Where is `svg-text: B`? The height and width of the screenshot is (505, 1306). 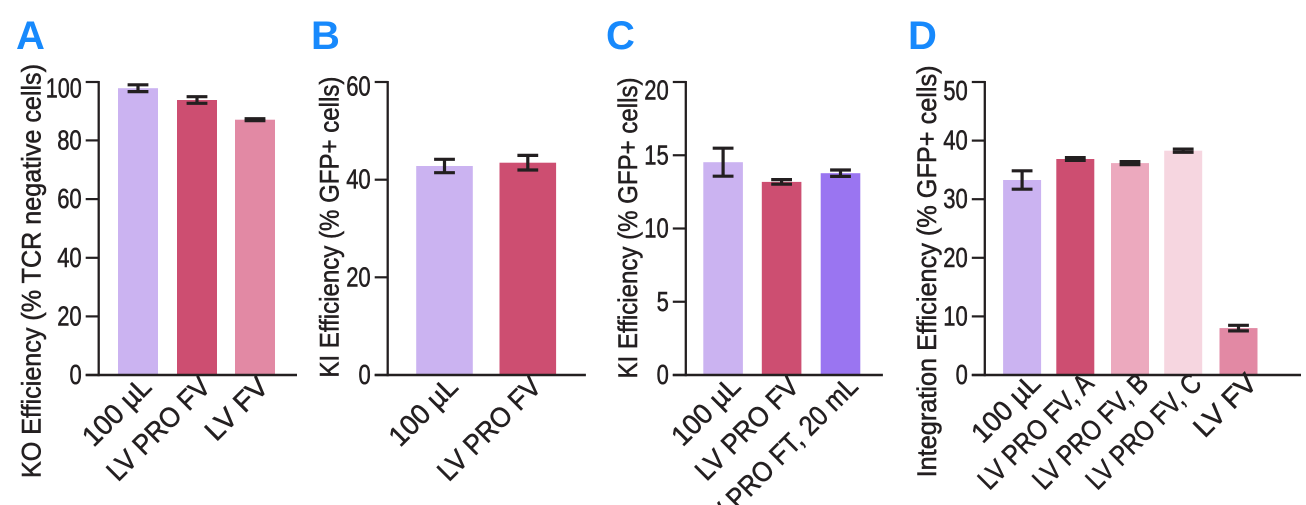
svg-text: B is located at coordinates (325, 36).